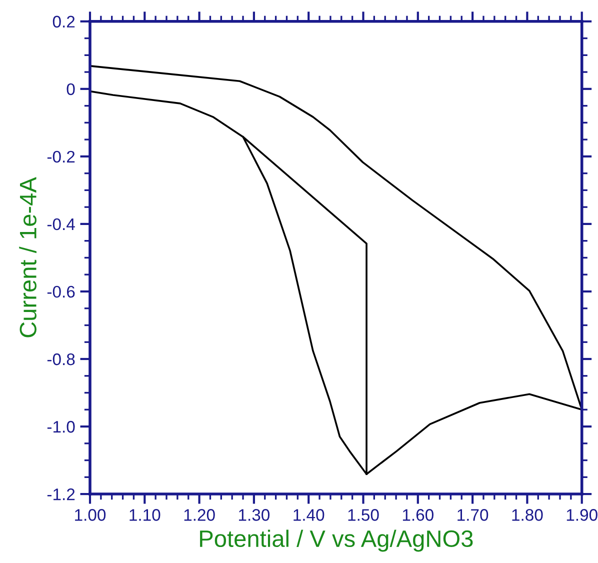  I want to click on y-tick-label: 0.2, so click(63, 22).